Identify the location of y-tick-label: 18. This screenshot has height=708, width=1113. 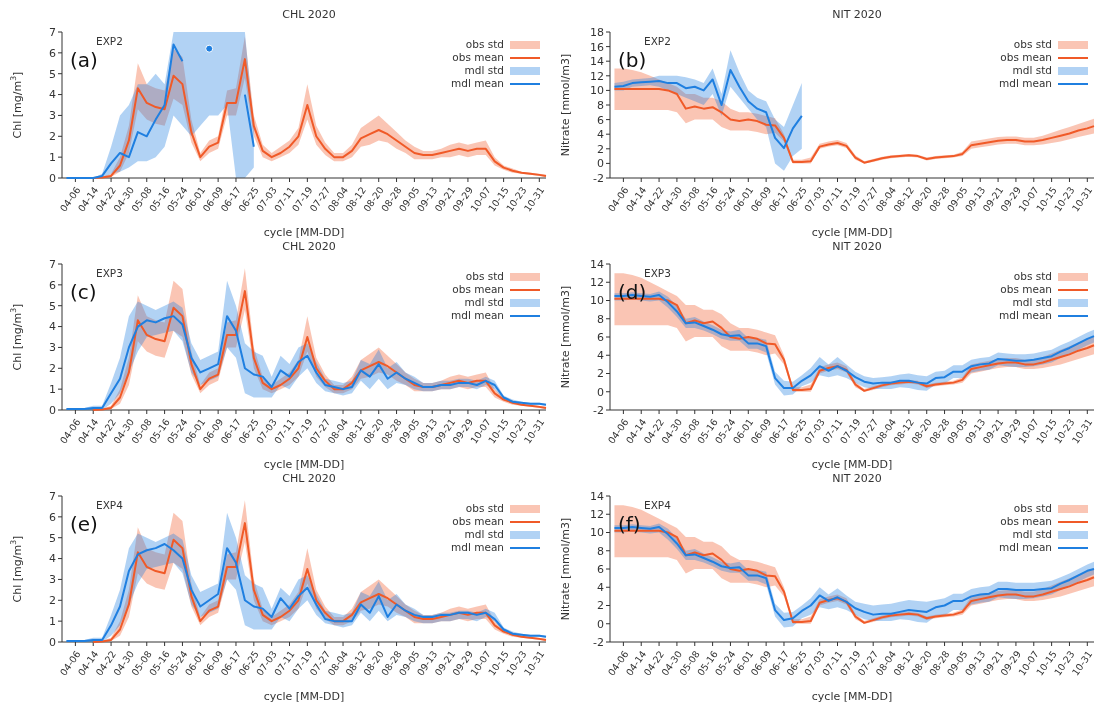
(597, 32).